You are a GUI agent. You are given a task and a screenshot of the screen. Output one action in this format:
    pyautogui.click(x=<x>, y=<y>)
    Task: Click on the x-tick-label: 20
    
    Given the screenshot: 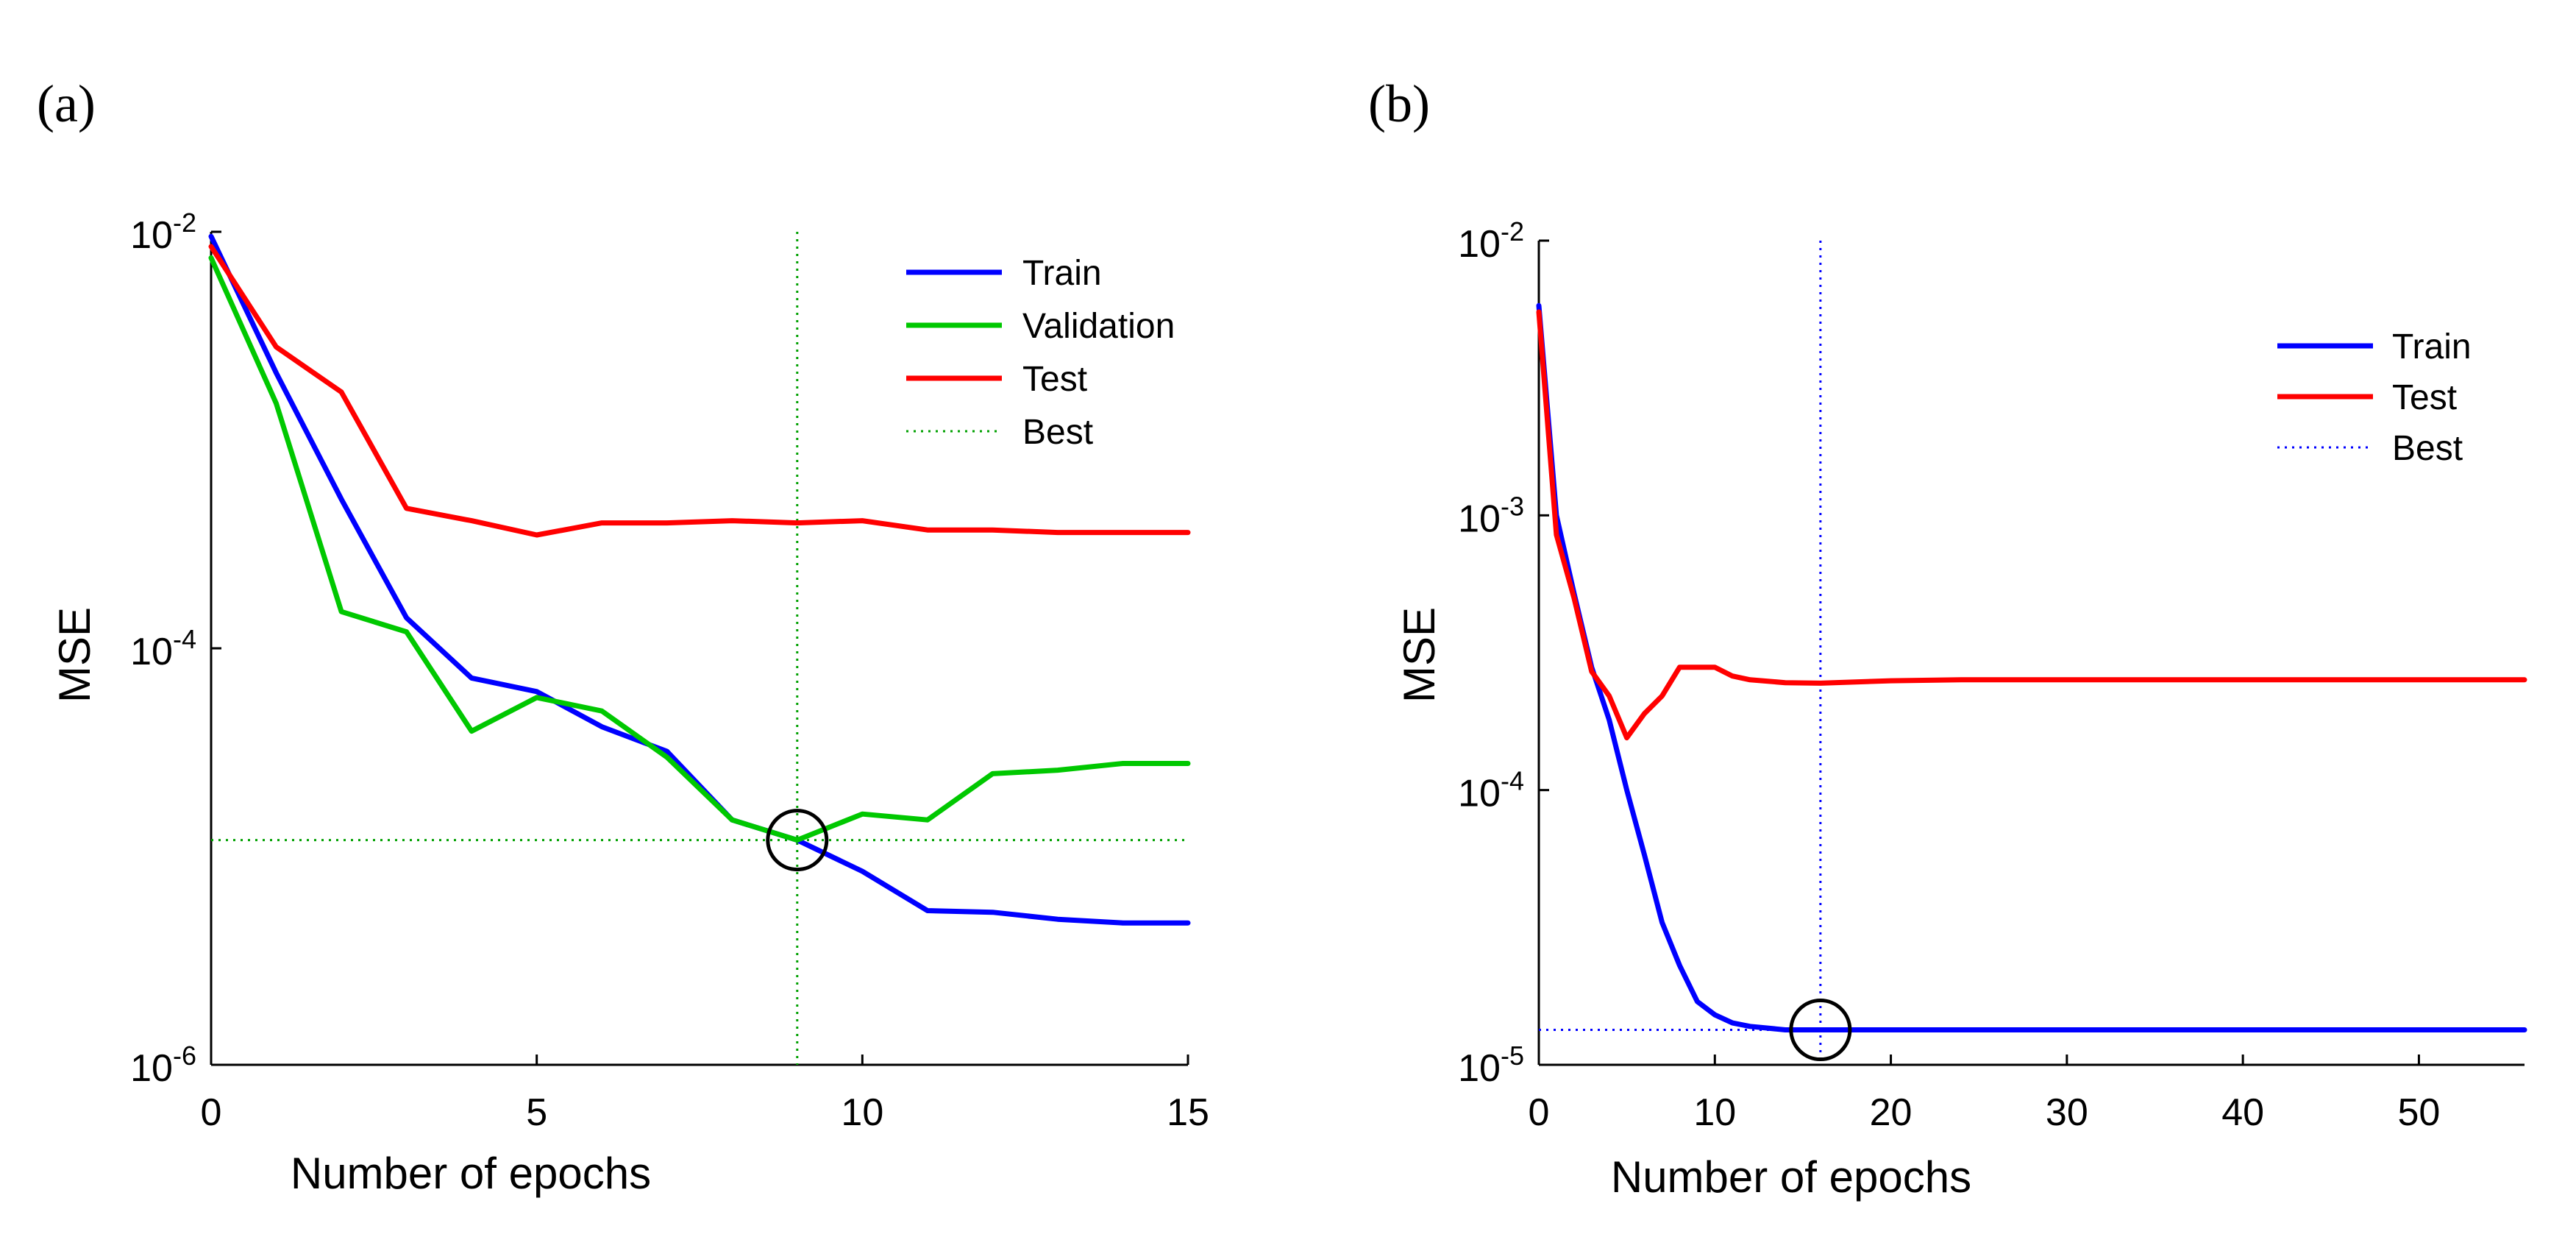 What is the action you would take?
    pyautogui.click(x=1891, y=1113)
    